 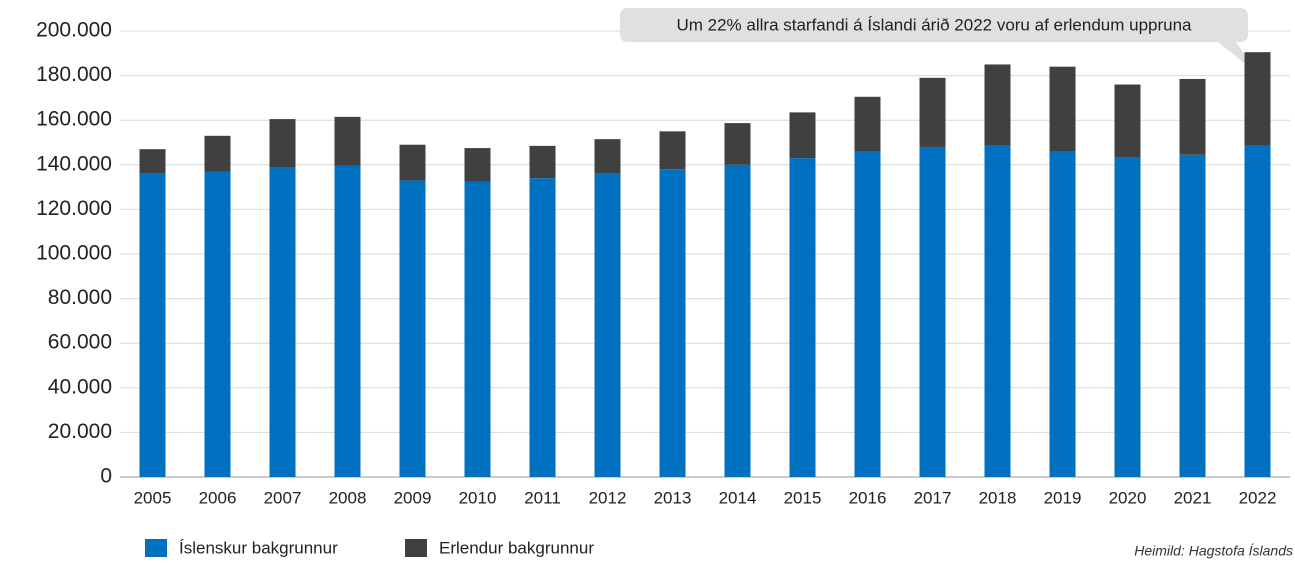 I want to click on x-tick-label: 2018, so click(x=998, y=497).